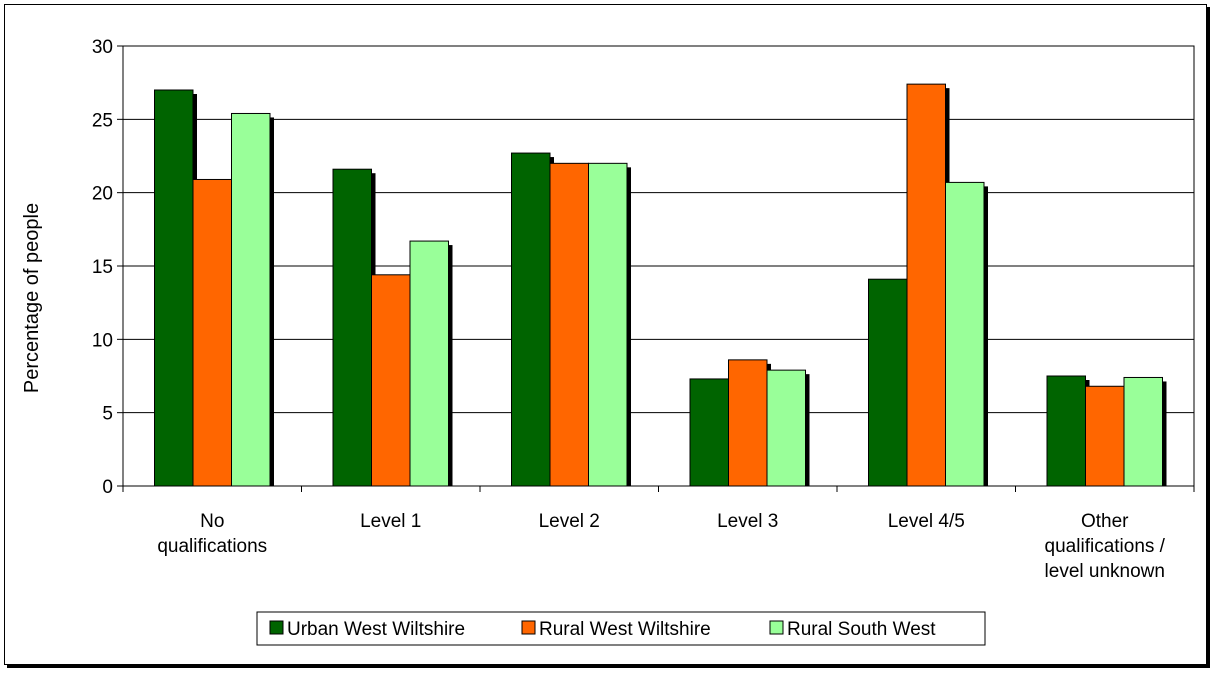  I want to click on y-tick-labels: 0 5 10 15 20 25 30, so click(102, 267).